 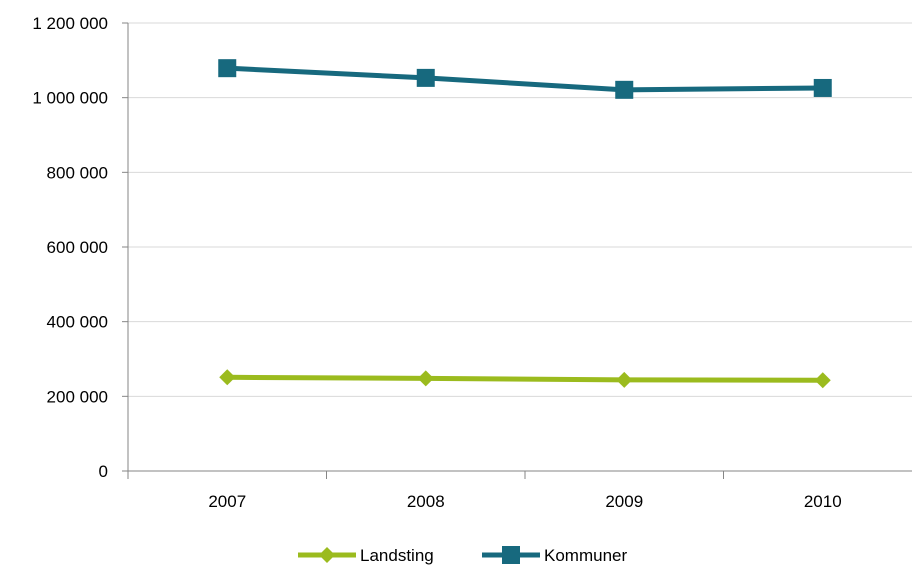 I want to click on y-tick-label: 0, so click(x=103, y=471).